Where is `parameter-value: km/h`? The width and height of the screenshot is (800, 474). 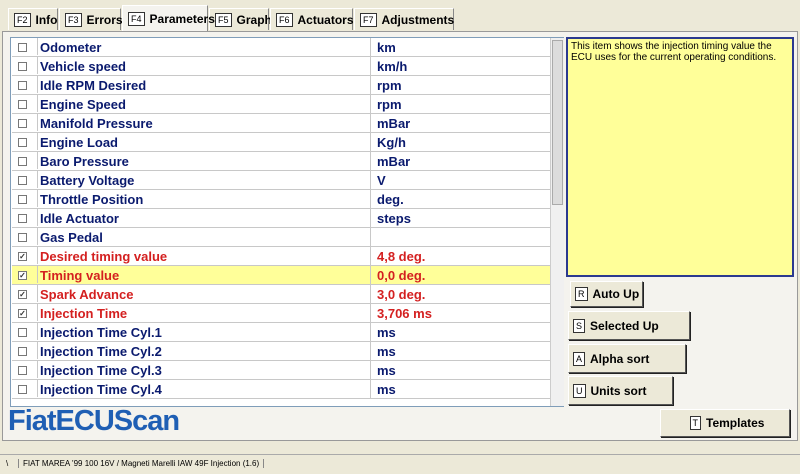 parameter-value: km/h is located at coordinates (458, 66).